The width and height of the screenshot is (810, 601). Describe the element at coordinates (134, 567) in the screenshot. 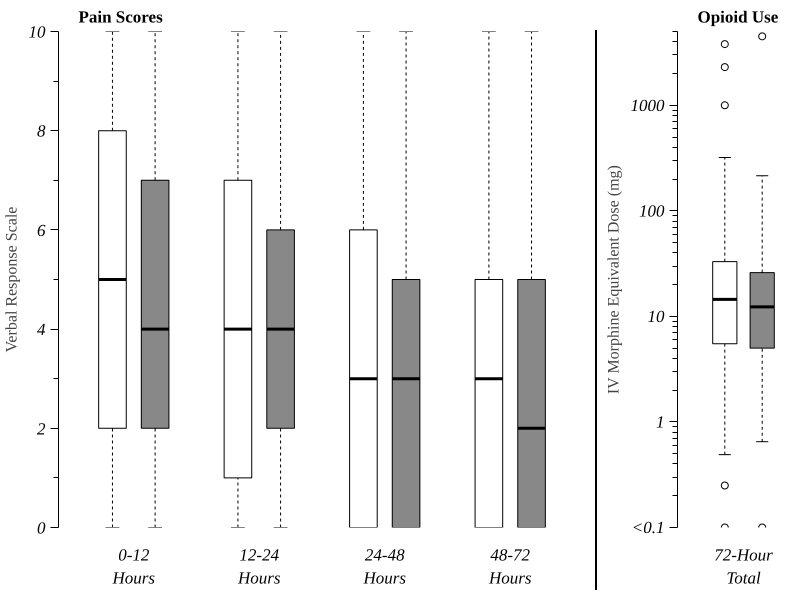

I see `x-tick-label: 0-12 Hours` at that location.